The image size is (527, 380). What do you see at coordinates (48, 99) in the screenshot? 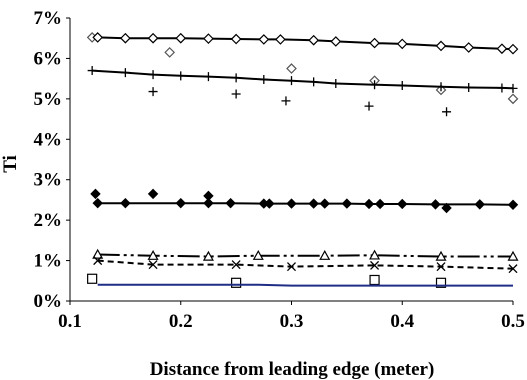
I see `y-tick-label: 5%` at bounding box center [48, 99].